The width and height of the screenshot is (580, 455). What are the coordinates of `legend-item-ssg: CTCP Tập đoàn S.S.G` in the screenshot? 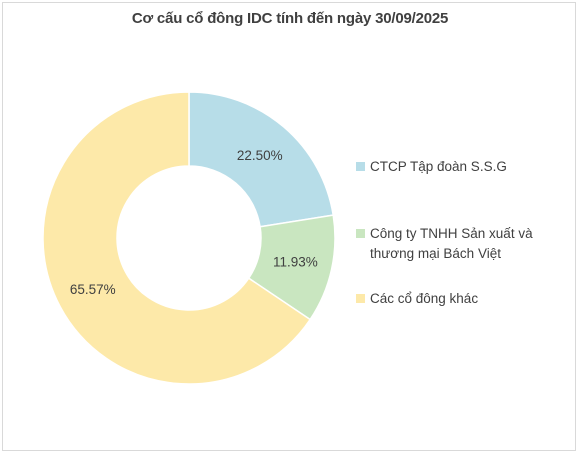 It's located at (460, 167).